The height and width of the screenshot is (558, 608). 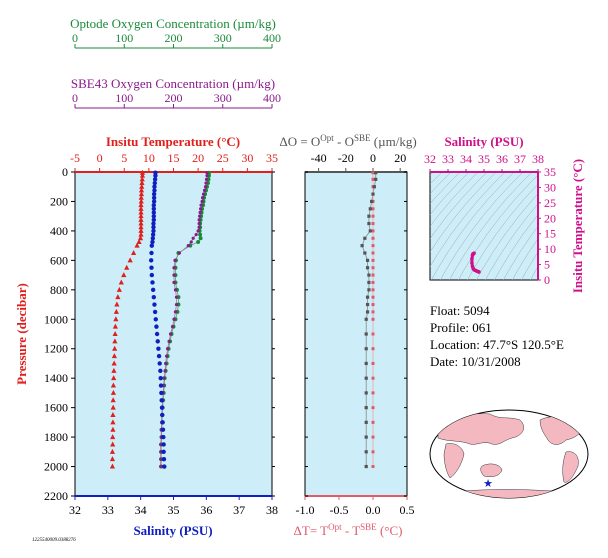 I want to click on salinity-tick-label: 35, so click(x=174, y=510).